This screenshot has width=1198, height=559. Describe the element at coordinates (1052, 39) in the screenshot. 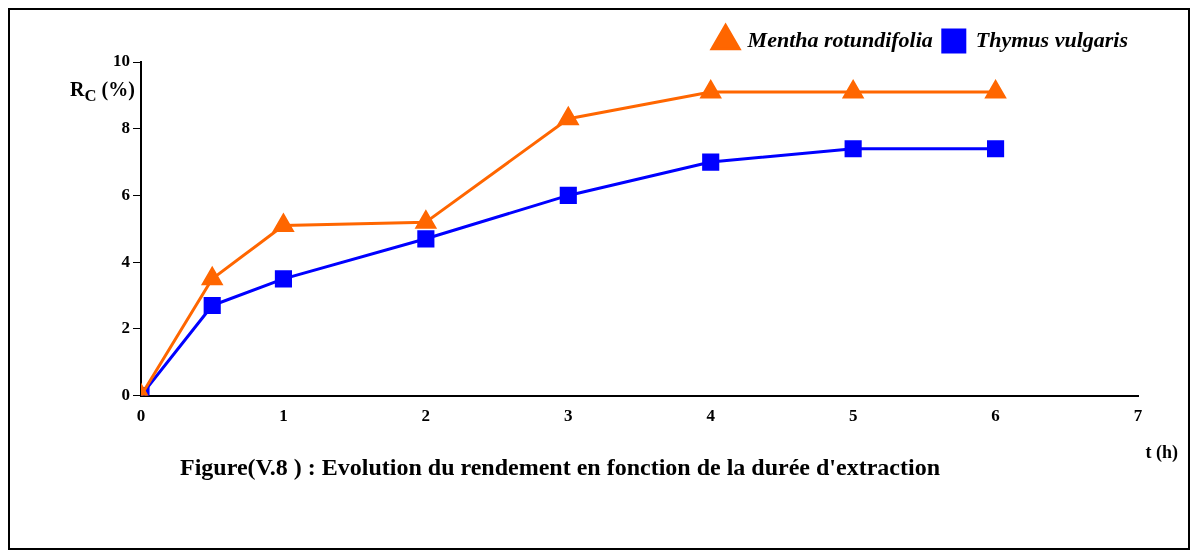

I see `legend-label: Thymus vulgaris` at that location.